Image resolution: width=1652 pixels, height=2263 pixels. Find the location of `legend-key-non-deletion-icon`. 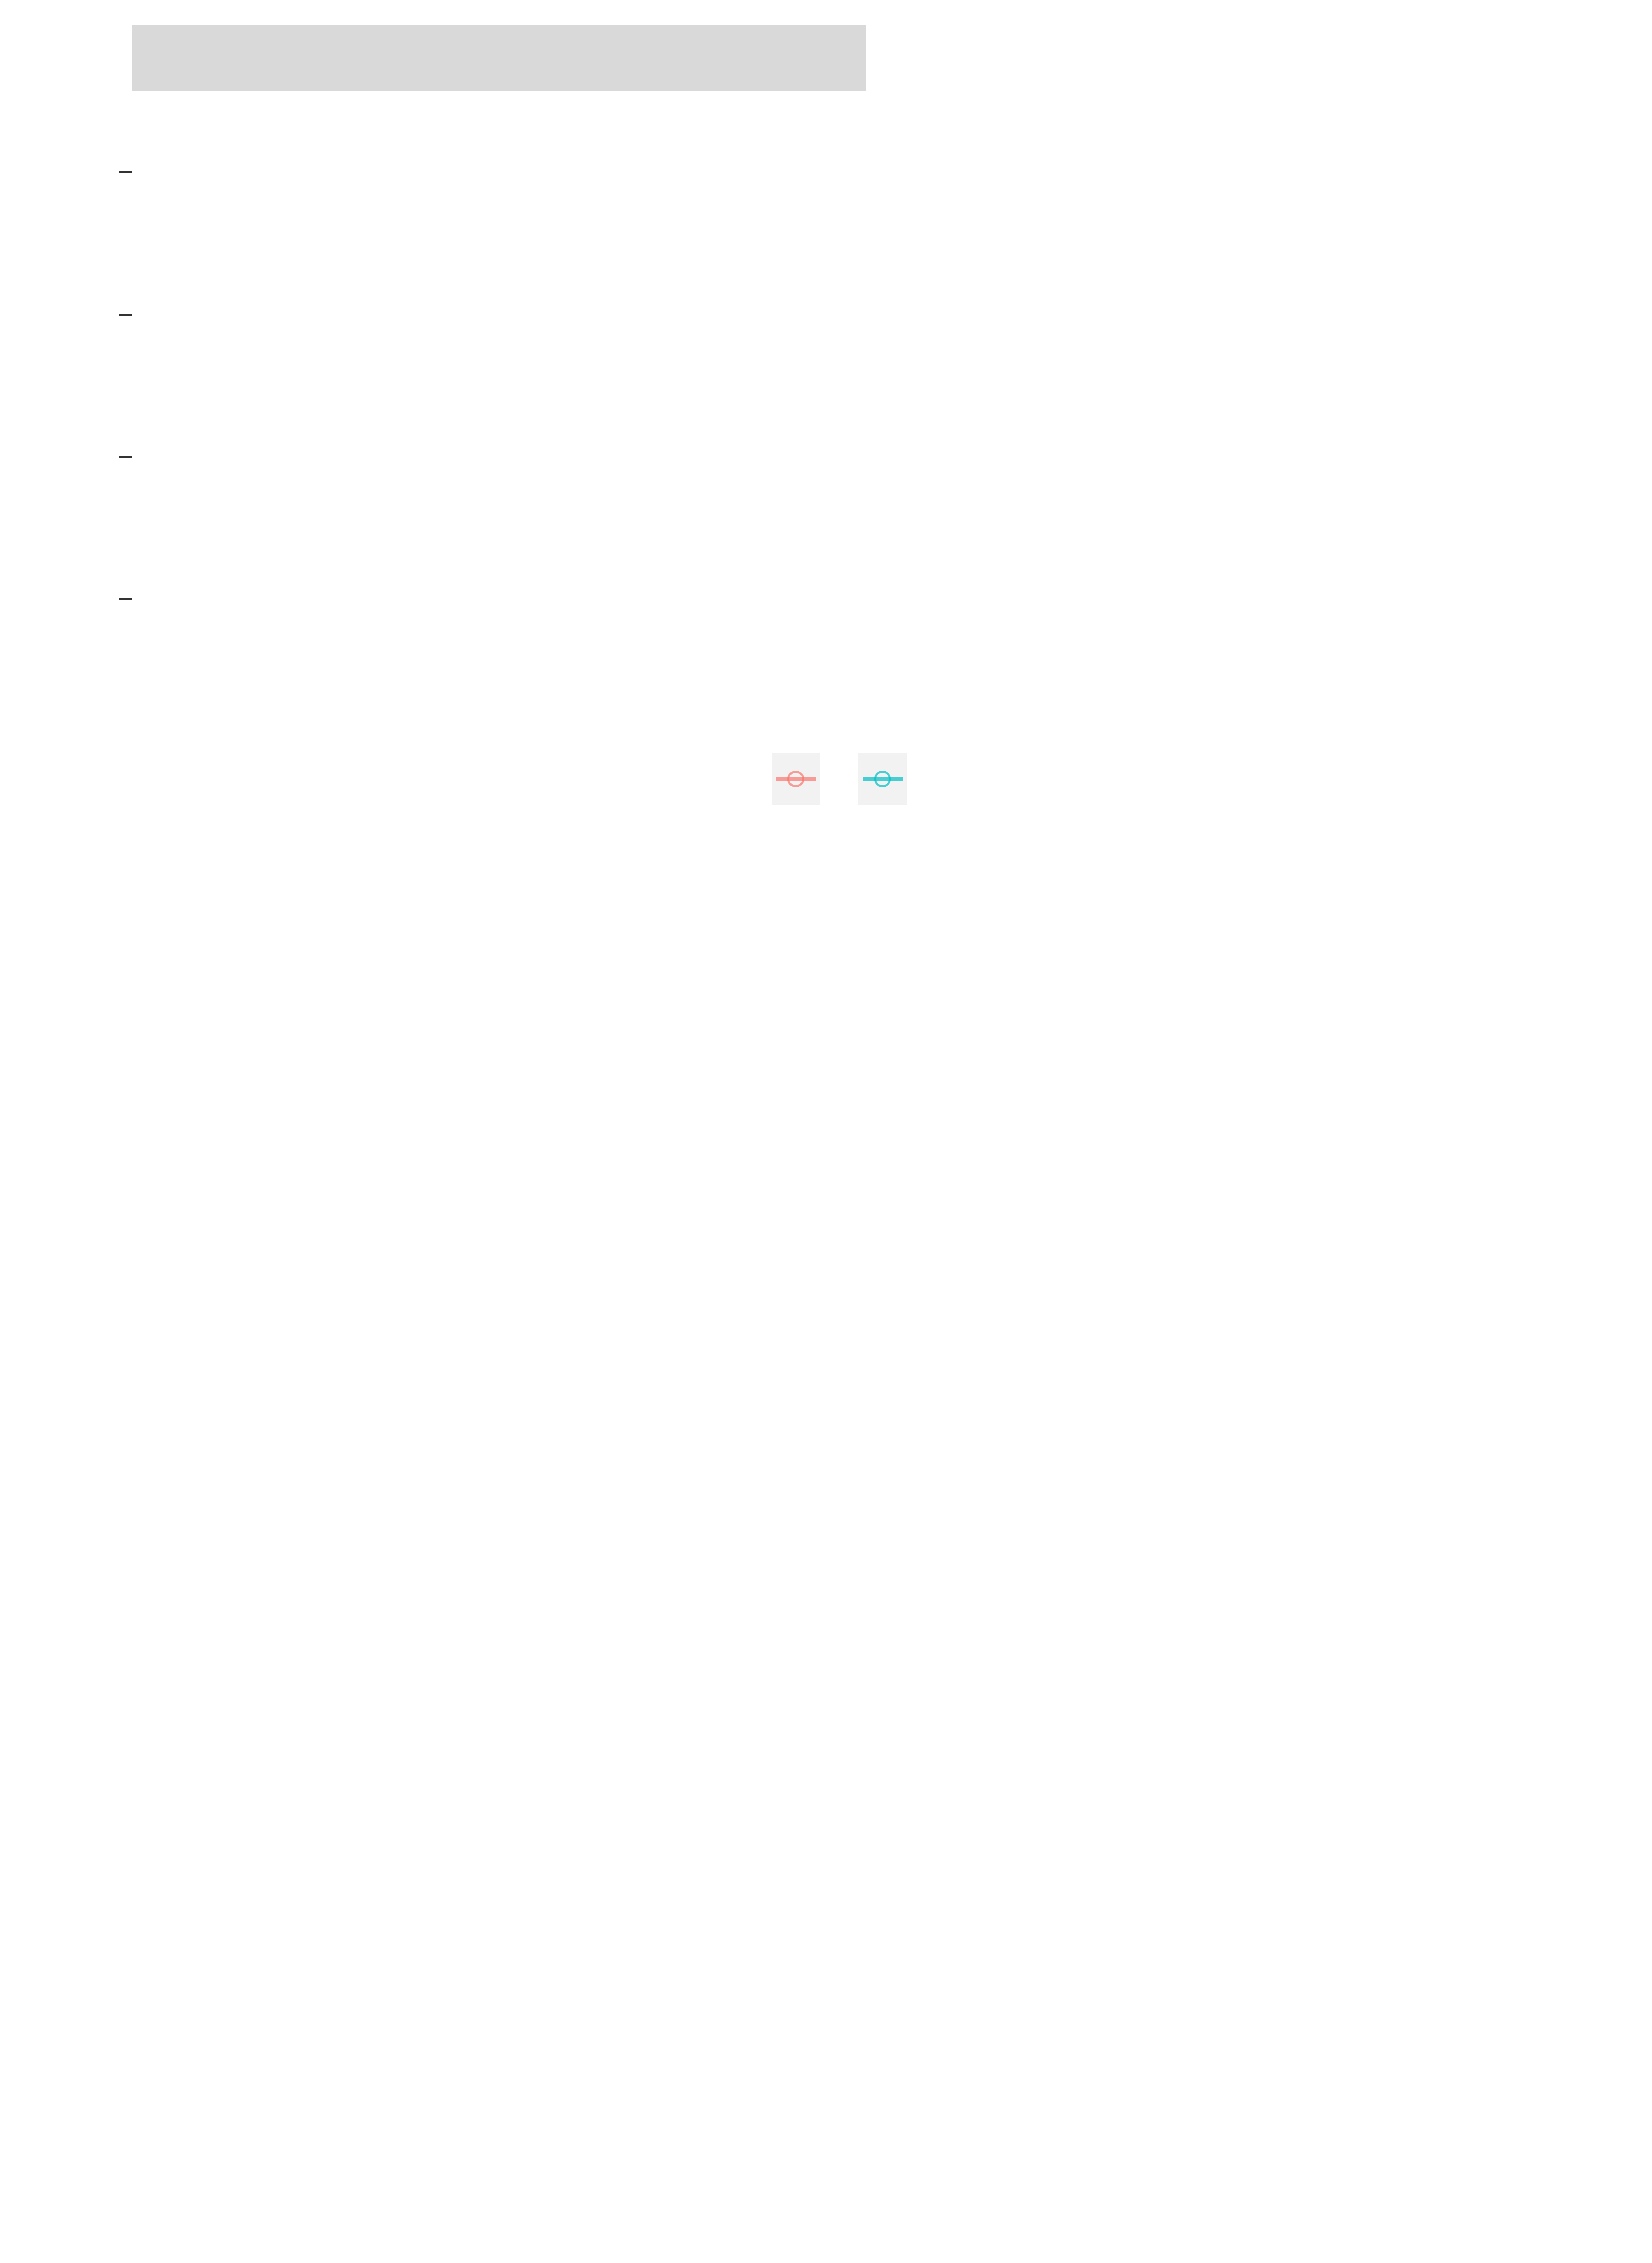

legend-key-non-deletion-icon is located at coordinates (882, 779).